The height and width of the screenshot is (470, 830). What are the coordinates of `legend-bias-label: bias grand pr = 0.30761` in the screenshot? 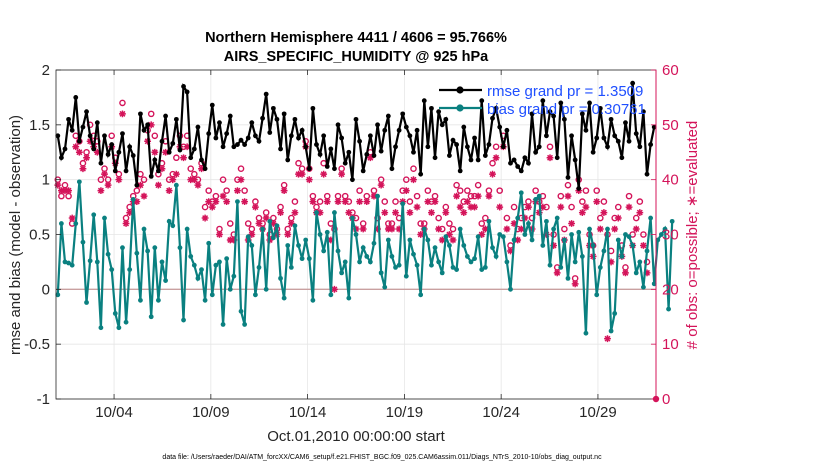 It's located at (566, 109).